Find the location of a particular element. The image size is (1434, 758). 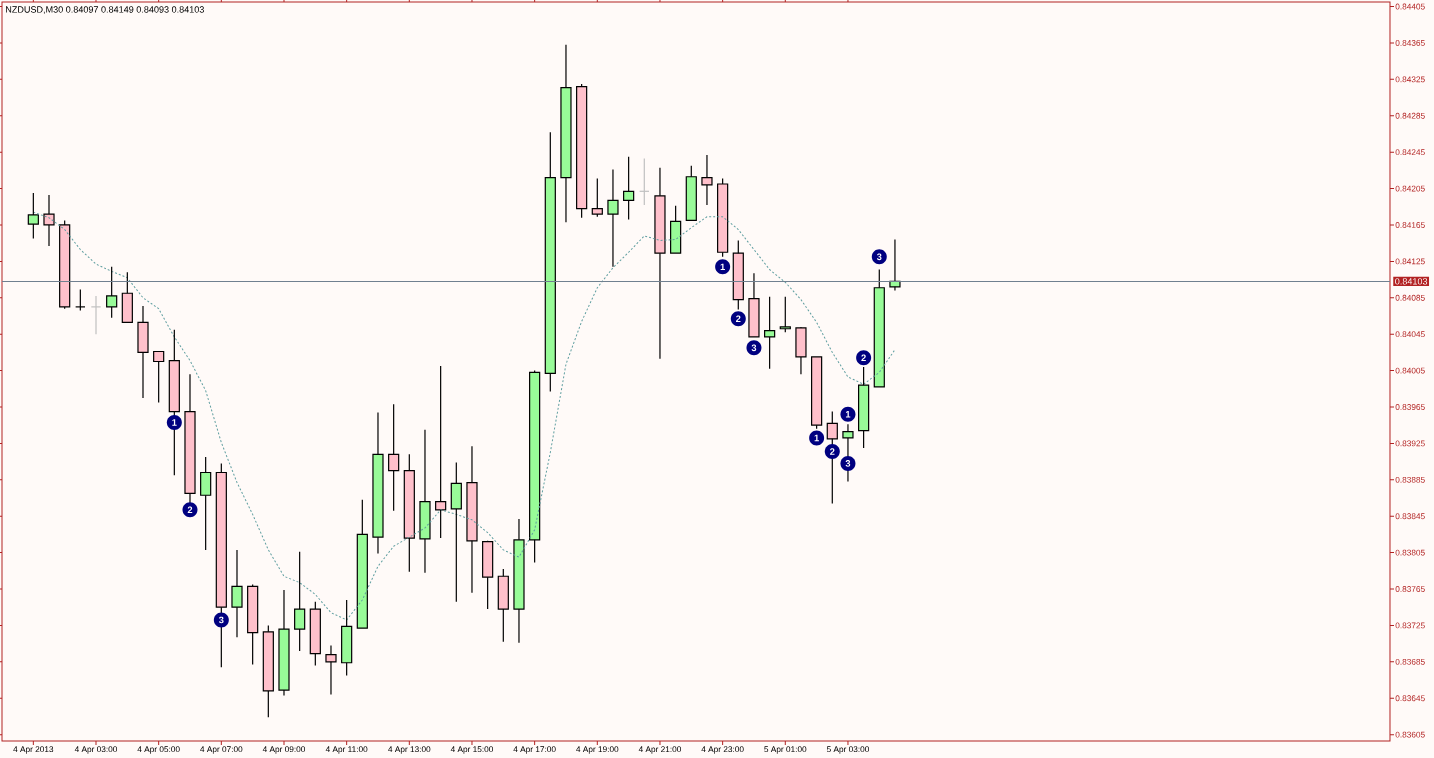

chart-title: NZDUSD,M30 0.84097 0.84149 0.84093 0.84103 is located at coordinates (105, 10).